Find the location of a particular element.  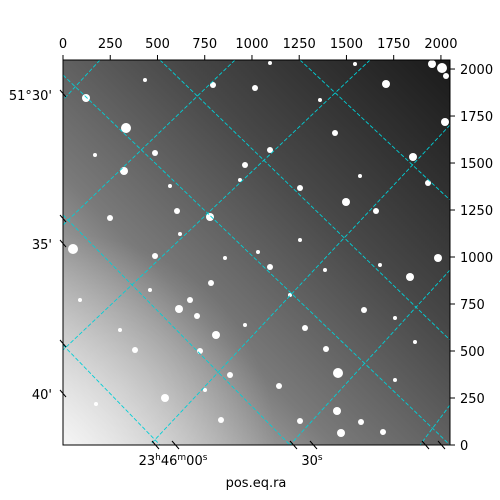

dec-tick-label: 51°30' is located at coordinates (30, 96).